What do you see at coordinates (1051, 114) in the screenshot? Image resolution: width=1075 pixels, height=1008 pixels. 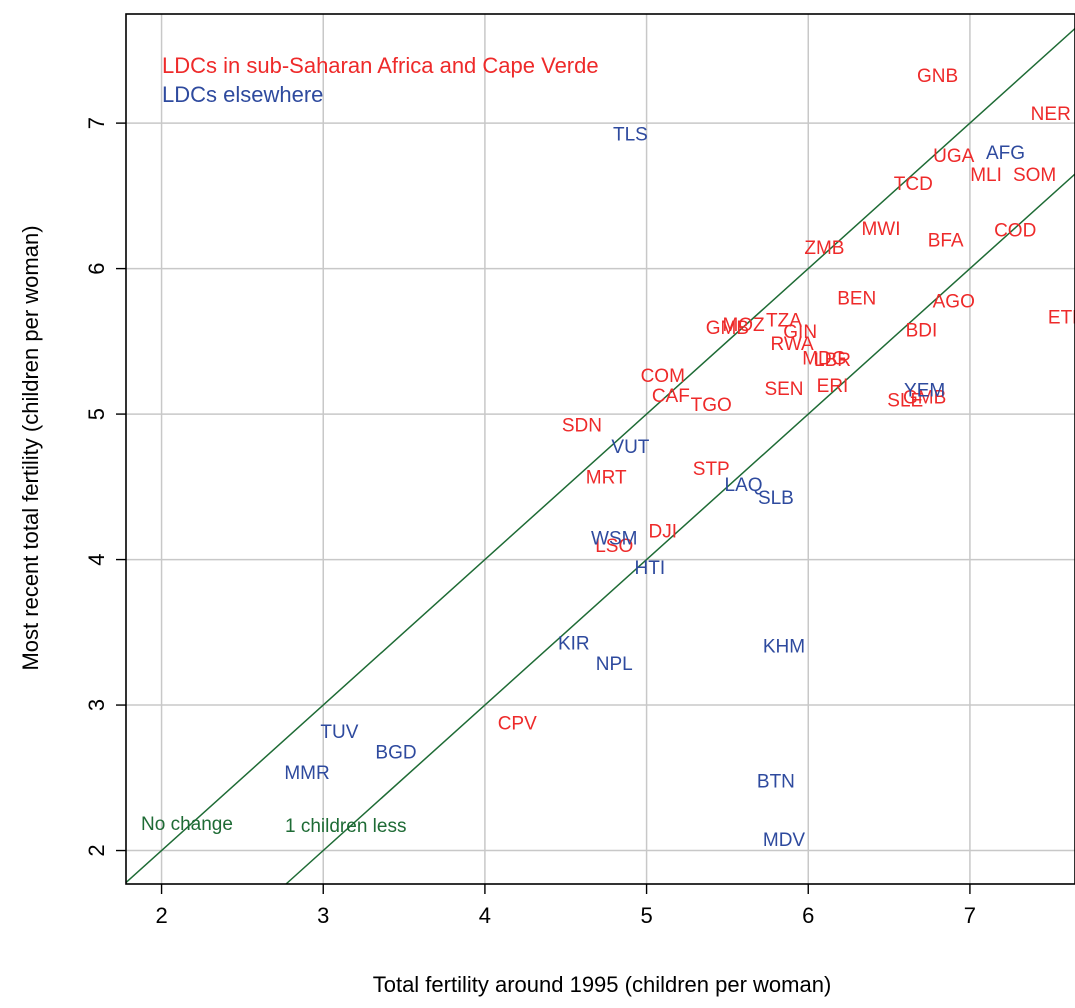 I see `point-label-ner: NER` at bounding box center [1051, 114].